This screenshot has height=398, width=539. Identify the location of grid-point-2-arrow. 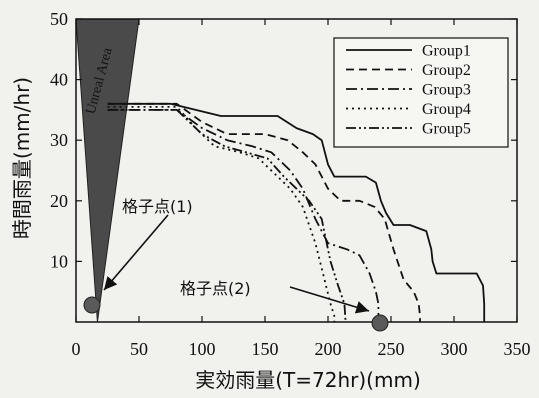
(329, 300).